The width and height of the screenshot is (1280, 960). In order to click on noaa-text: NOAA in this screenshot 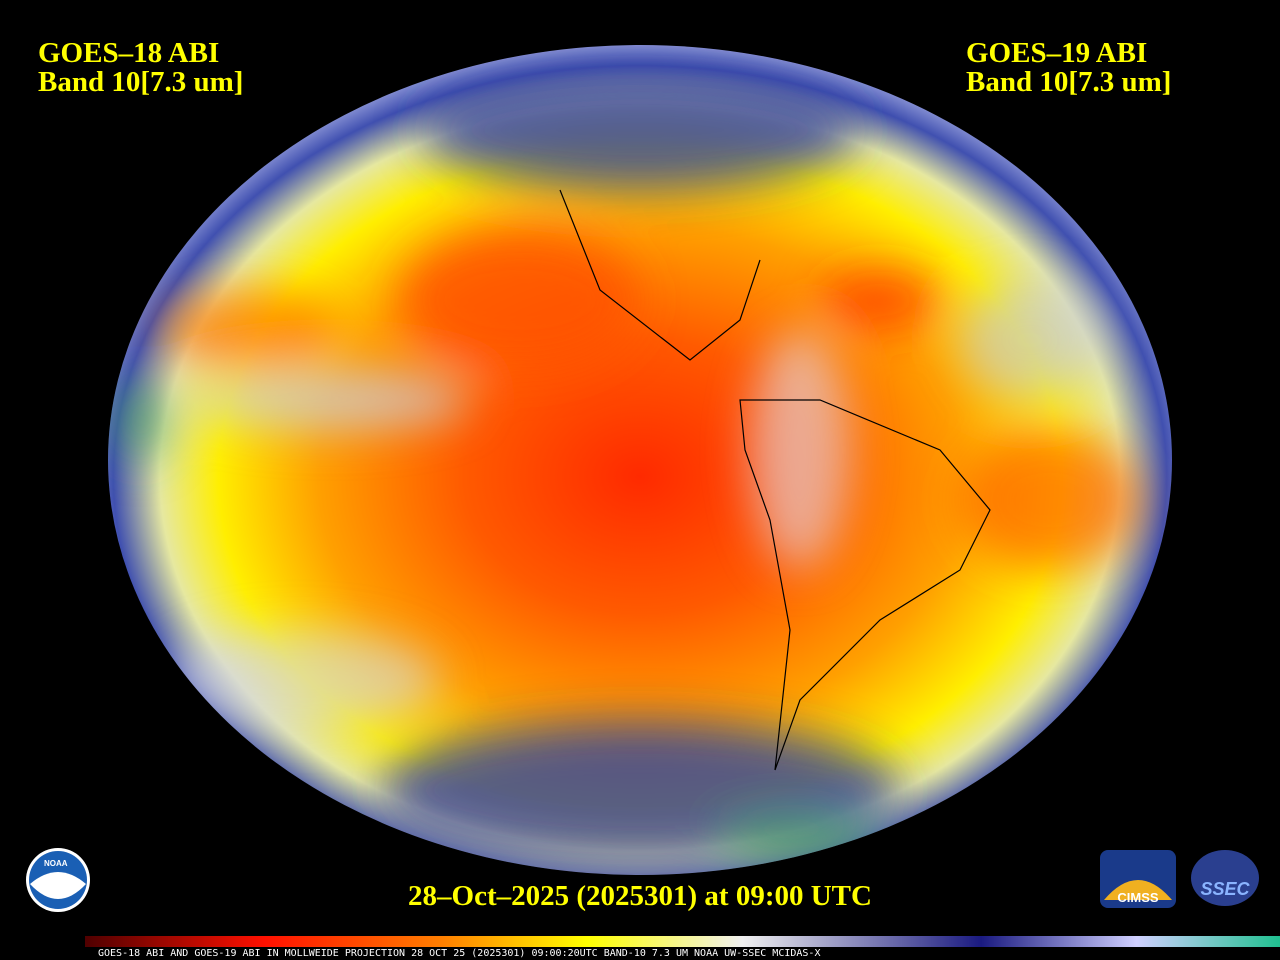, I will do `click(56, 863)`.